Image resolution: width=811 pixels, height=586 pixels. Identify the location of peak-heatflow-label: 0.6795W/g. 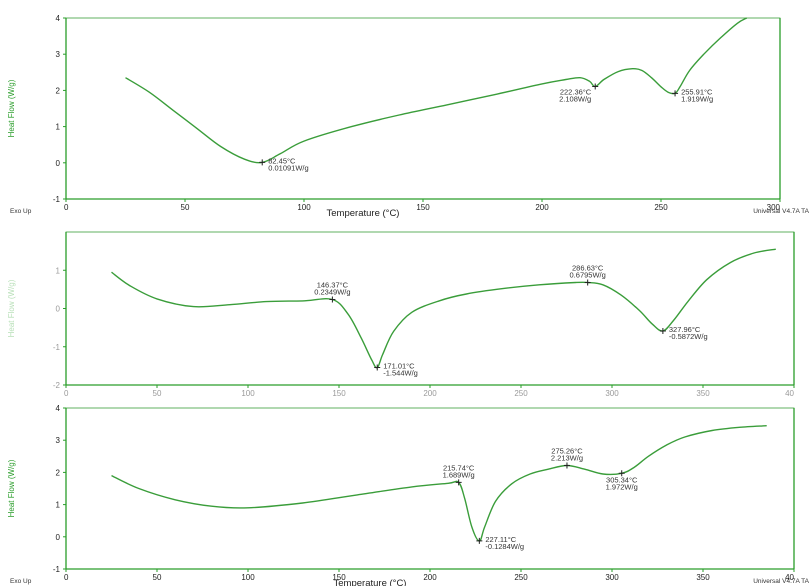
(588, 275).